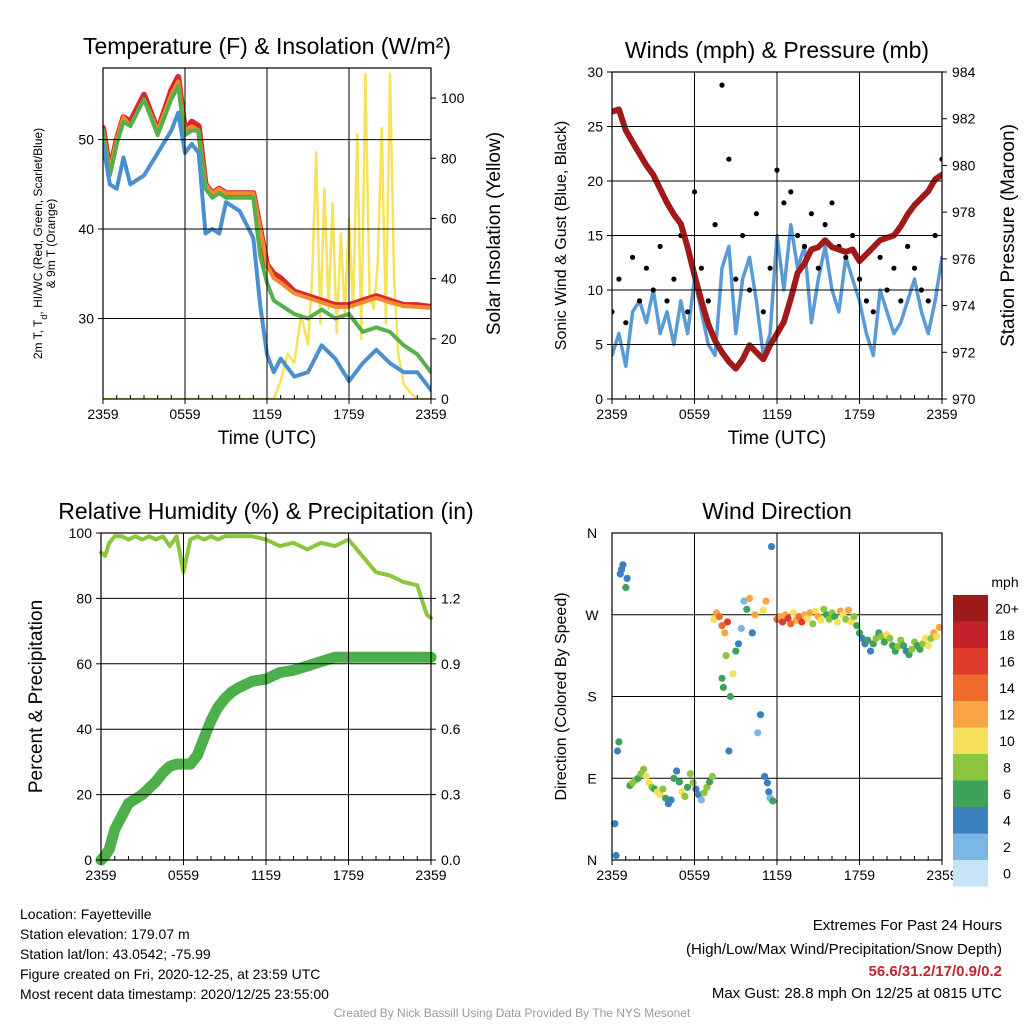 This screenshot has height=1024, width=1024. Describe the element at coordinates (591, 697) in the screenshot. I see `y-tick-label: S` at that location.